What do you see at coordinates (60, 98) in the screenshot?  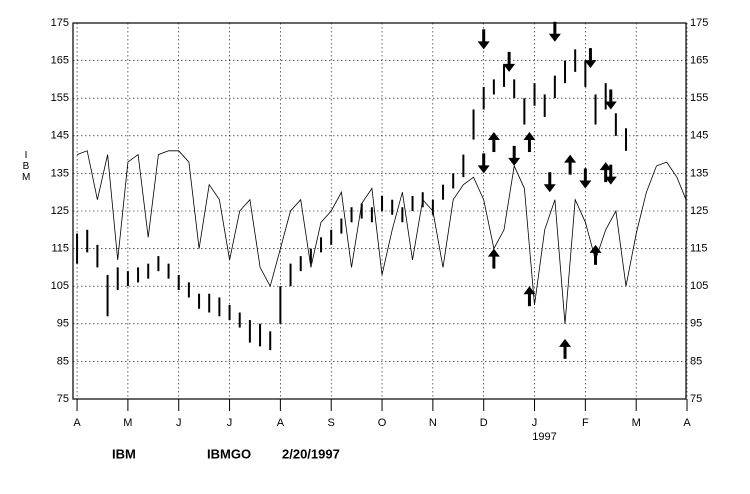 I see `y-tick-label: 155` at bounding box center [60, 98].